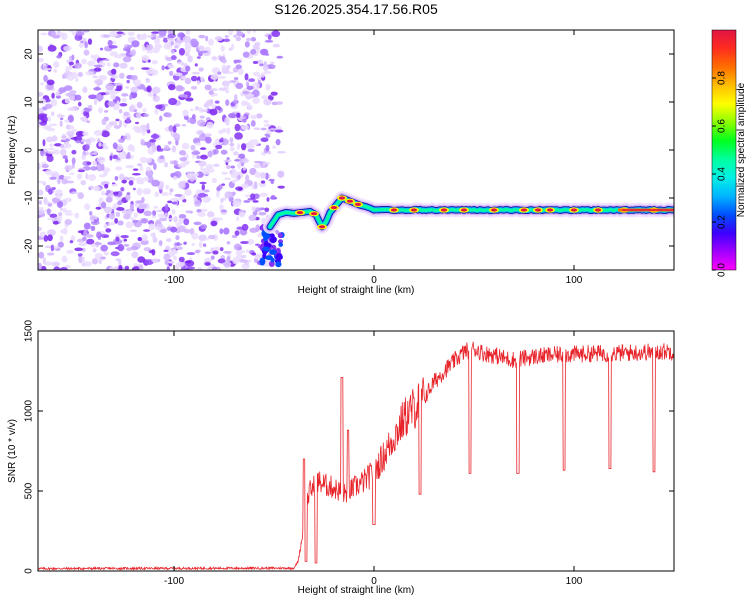 This screenshot has height=600, width=750. I want to click on track-hotspot-core, so click(444, 210).